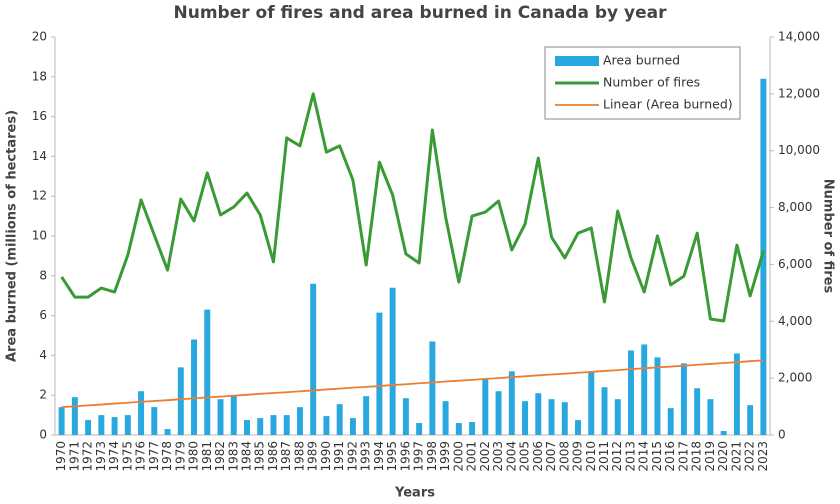  I want to click on legend-label: Area burned, so click(641, 60).